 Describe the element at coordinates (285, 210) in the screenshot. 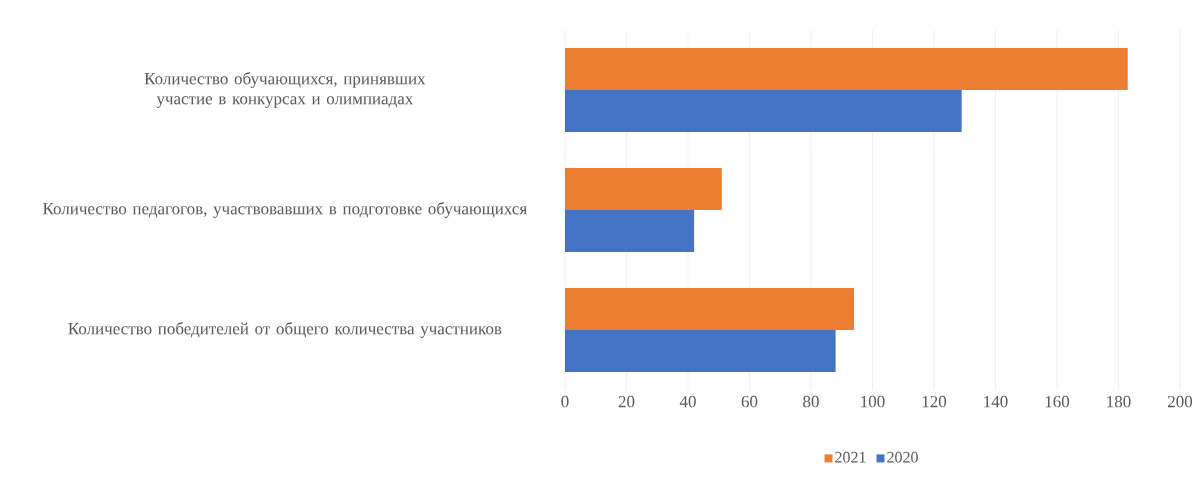

I see `y-tick-label: Количество педагогов, участвовавших в подготовке обучающихся` at that location.